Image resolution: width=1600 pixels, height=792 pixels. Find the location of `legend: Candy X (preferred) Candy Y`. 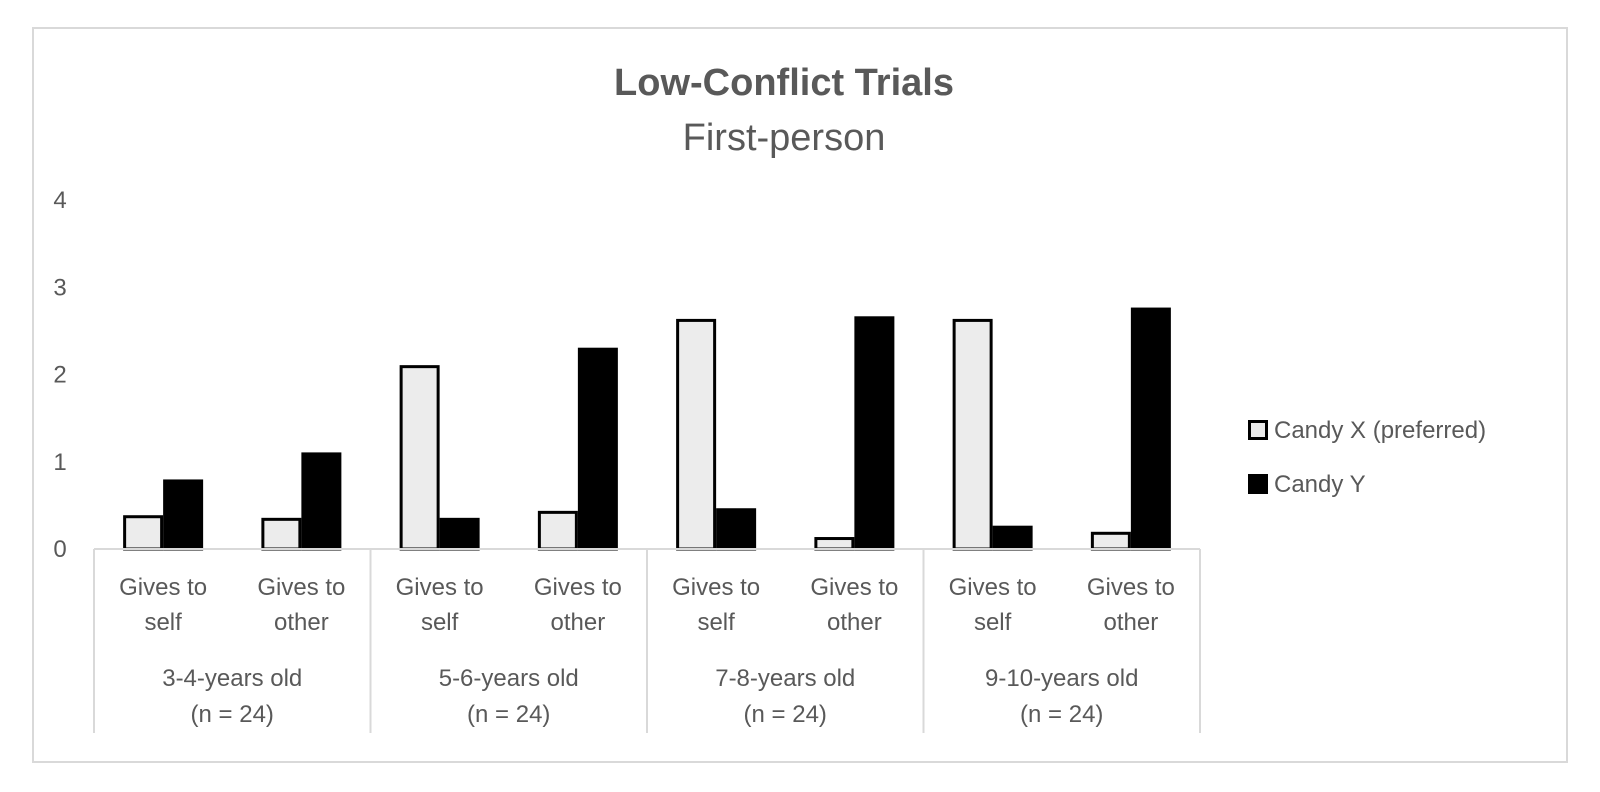

legend: Candy X (preferred) Candy Y is located at coordinates (1367, 457).